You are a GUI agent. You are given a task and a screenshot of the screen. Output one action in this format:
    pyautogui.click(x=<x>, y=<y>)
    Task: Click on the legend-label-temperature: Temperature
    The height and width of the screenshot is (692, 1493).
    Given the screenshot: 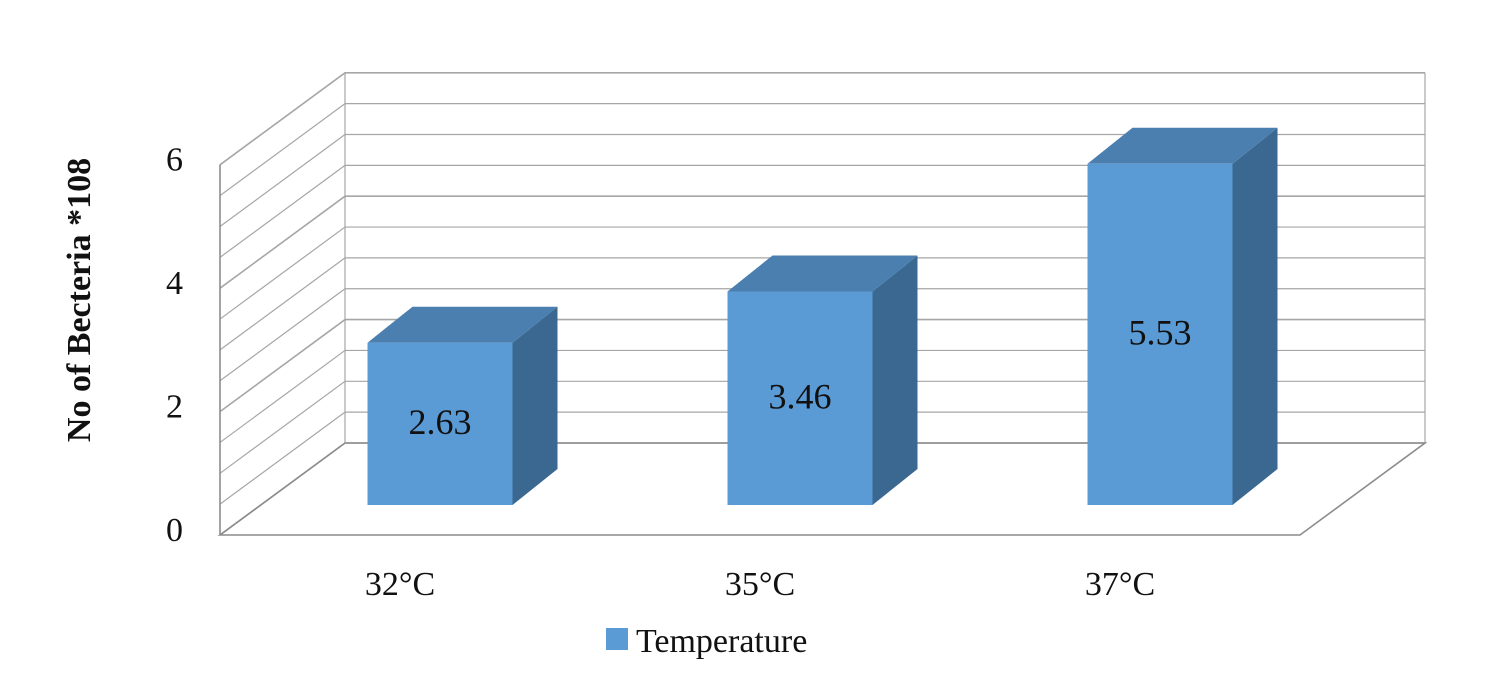 What is the action you would take?
    pyautogui.click(x=721, y=641)
    